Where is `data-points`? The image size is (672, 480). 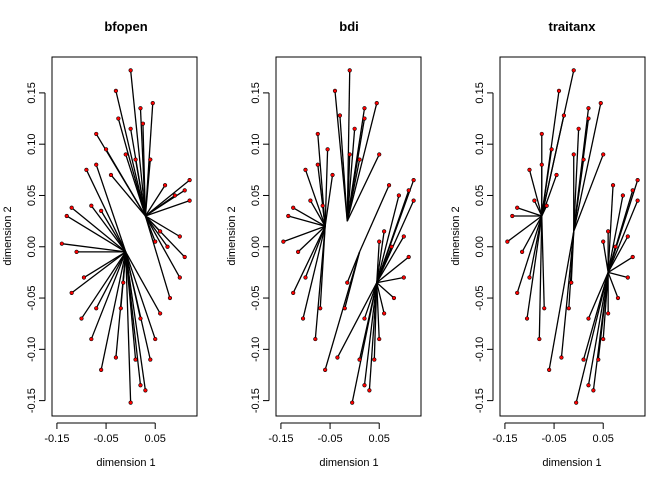 data-points is located at coordinates (348, 236).